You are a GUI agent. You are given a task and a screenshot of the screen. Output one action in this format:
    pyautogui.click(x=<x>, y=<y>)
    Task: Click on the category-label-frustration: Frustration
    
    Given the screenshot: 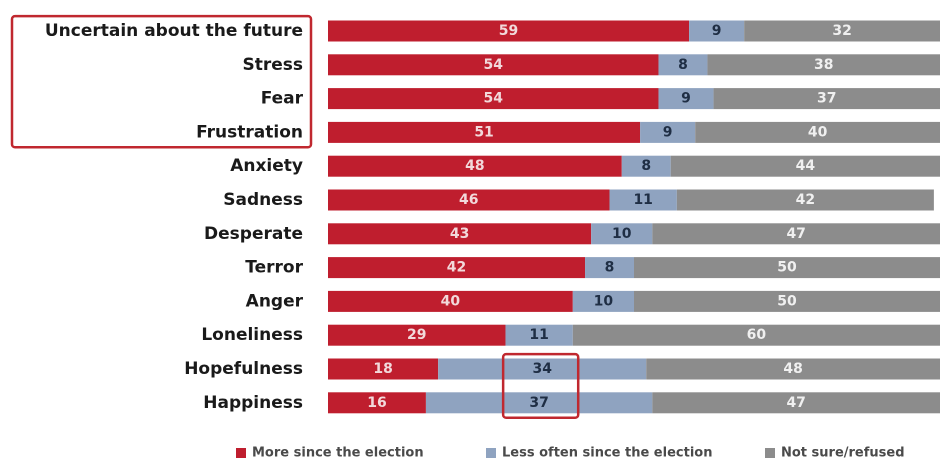 What is the action you would take?
    pyautogui.click(x=249, y=132)
    